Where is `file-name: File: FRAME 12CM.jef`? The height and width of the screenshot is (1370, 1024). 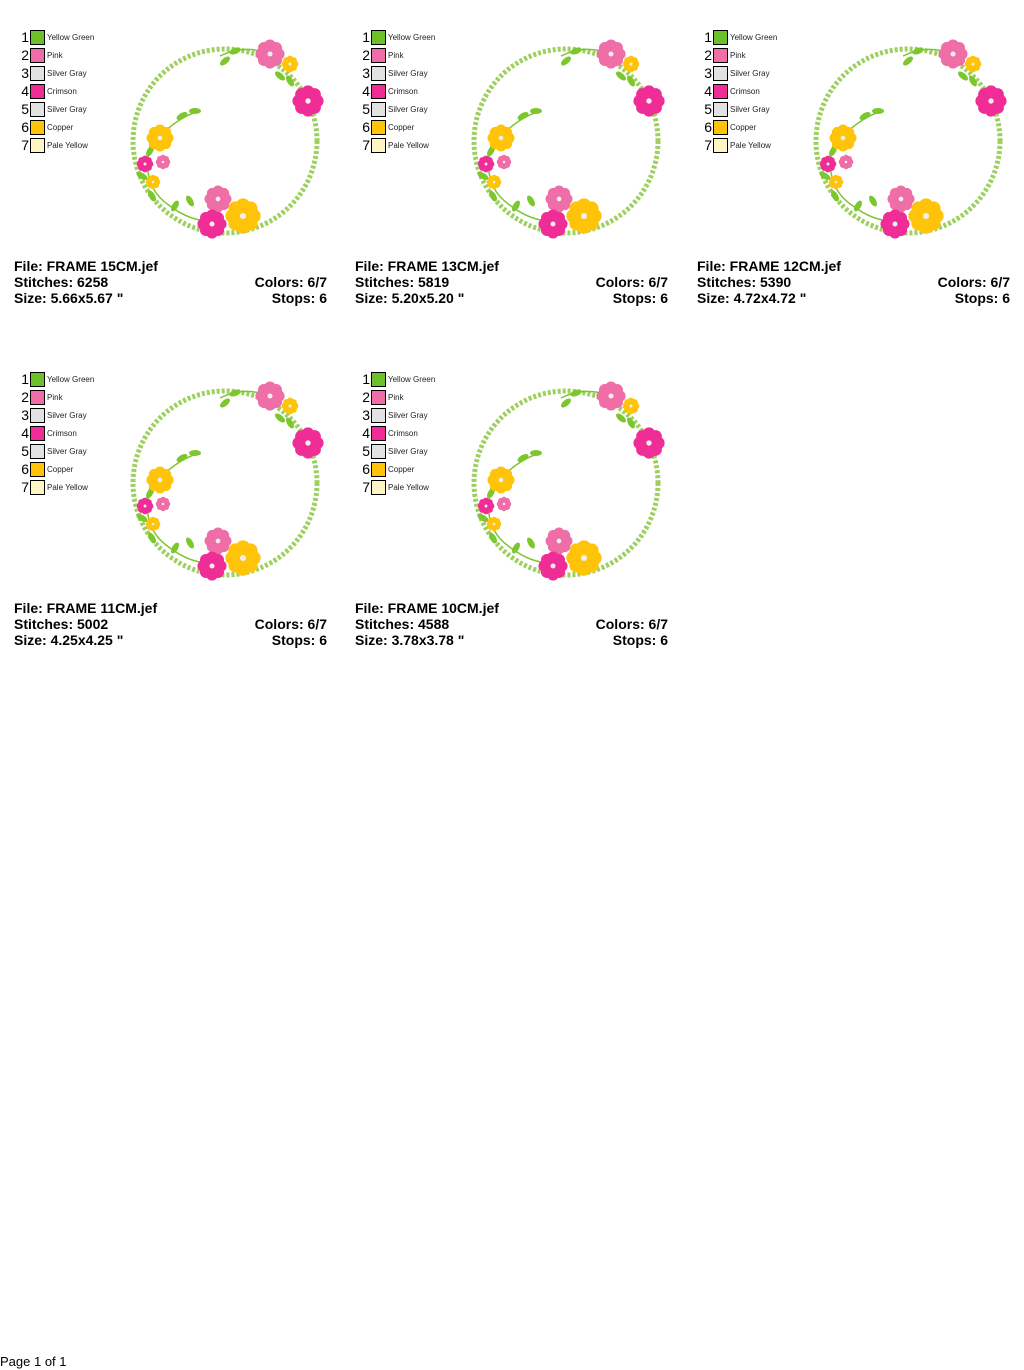 file-name: File: FRAME 12CM.jef is located at coordinates (769, 266).